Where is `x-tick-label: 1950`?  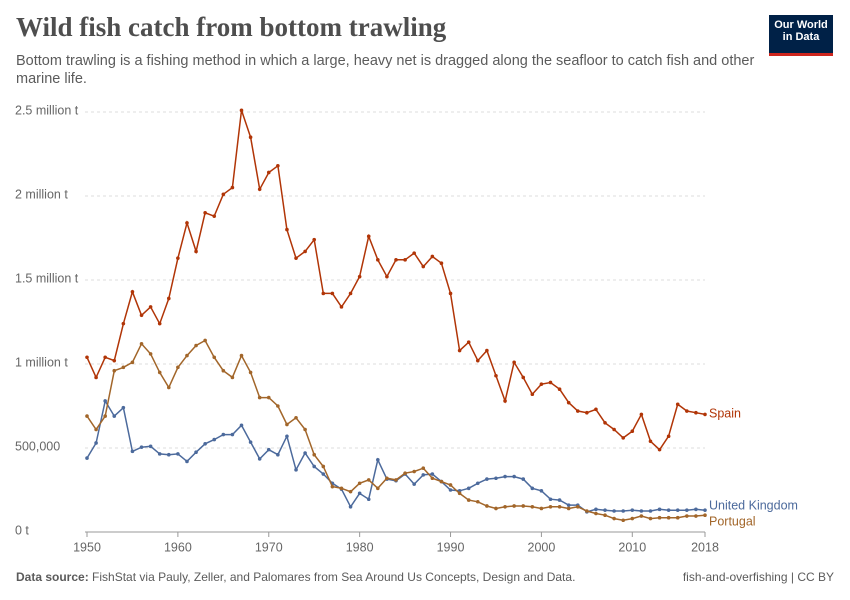
x-tick-label: 1950 is located at coordinates (87, 547).